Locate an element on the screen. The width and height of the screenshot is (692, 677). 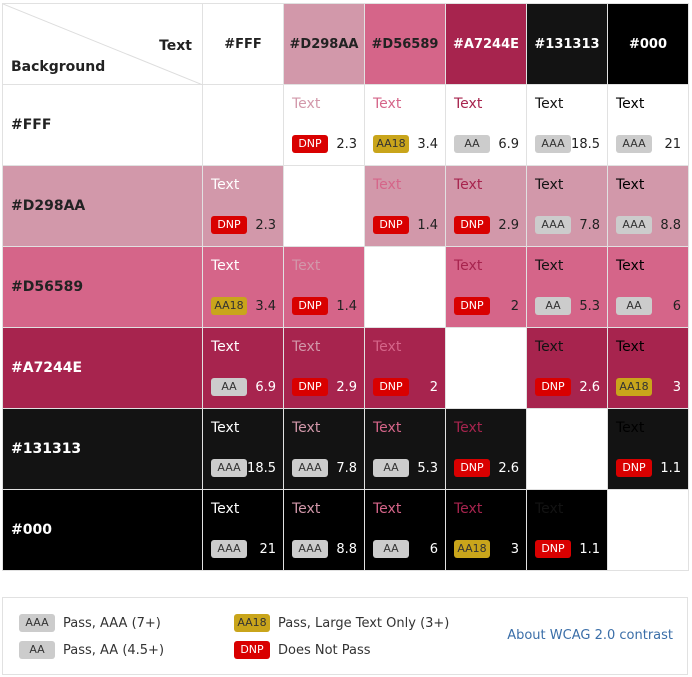
contrast-cell: Text DNP 1.1 is located at coordinates (648, 449).